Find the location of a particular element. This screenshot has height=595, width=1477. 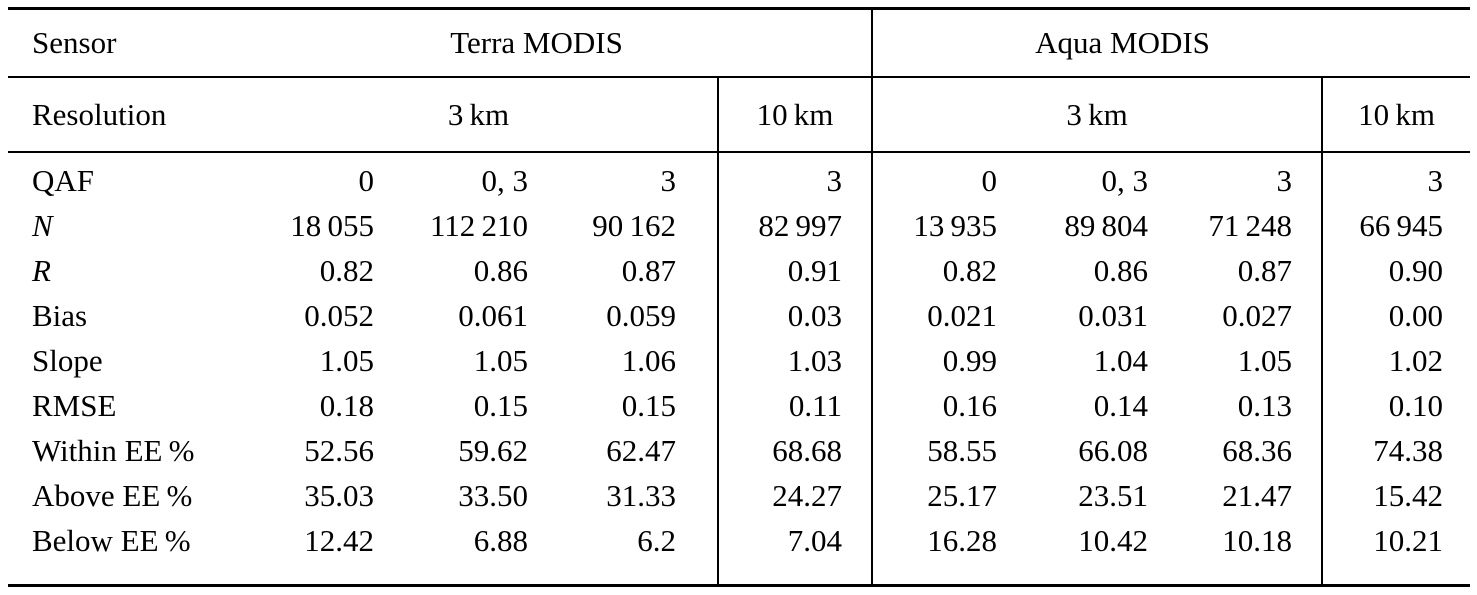

value-cell: 6.2 is located at coordinates (656, 540).